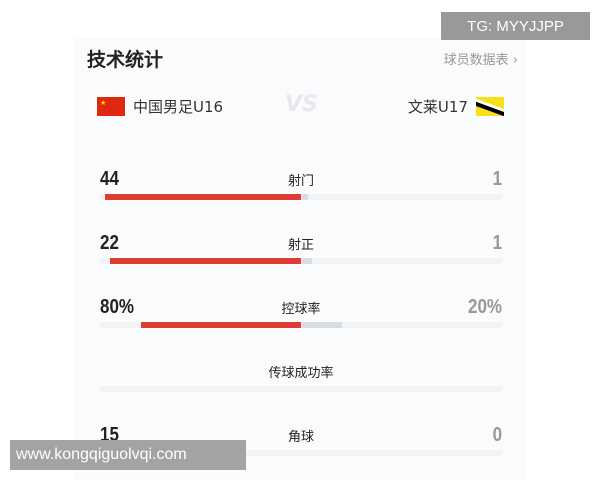  Describe the element at coordinates (117, 307) in the screenshot. I see `home-value: 80%` at that location.